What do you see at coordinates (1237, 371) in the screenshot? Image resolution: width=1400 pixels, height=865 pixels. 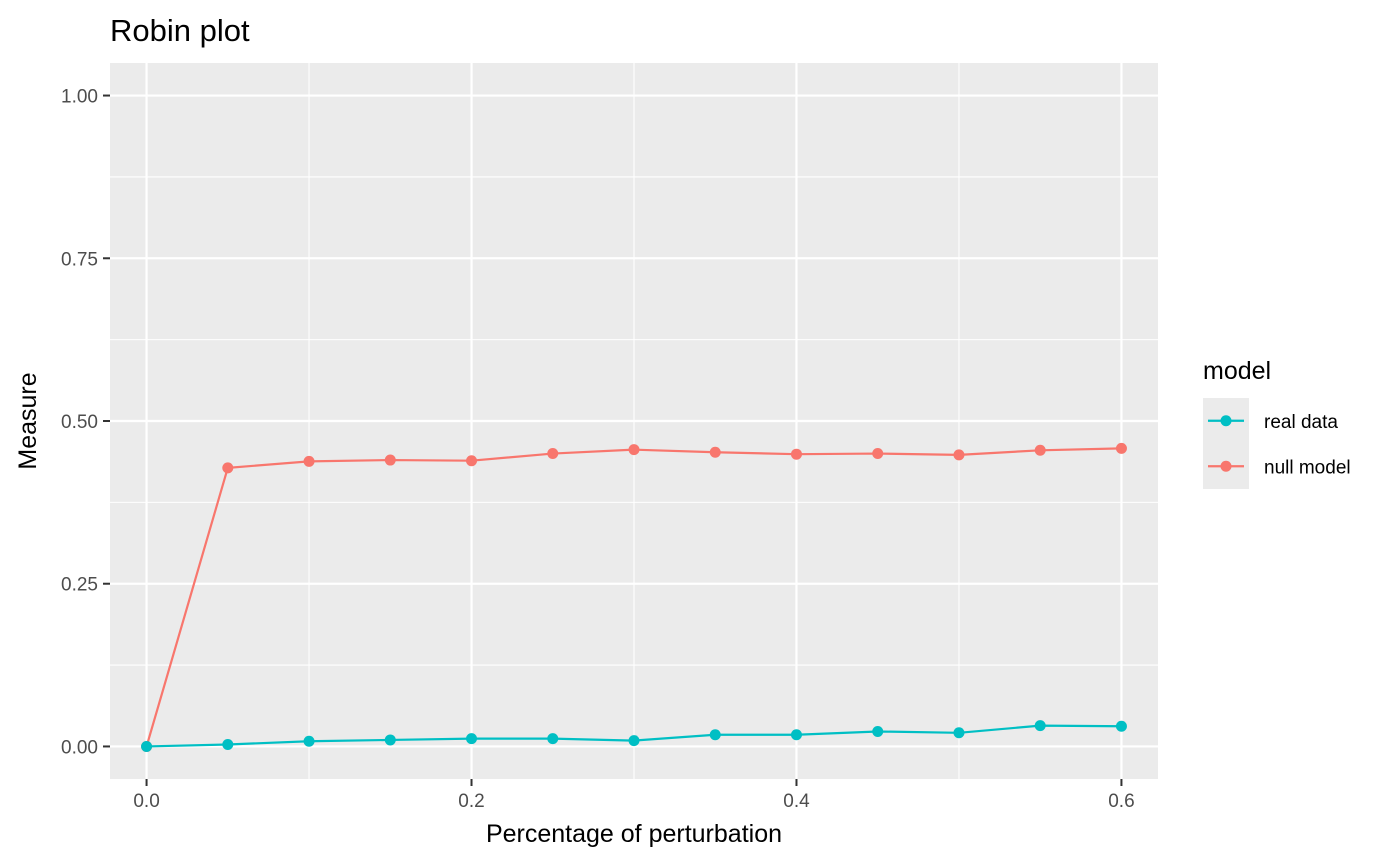 I see `legend-title: model` at bounding box center [1237, 371].